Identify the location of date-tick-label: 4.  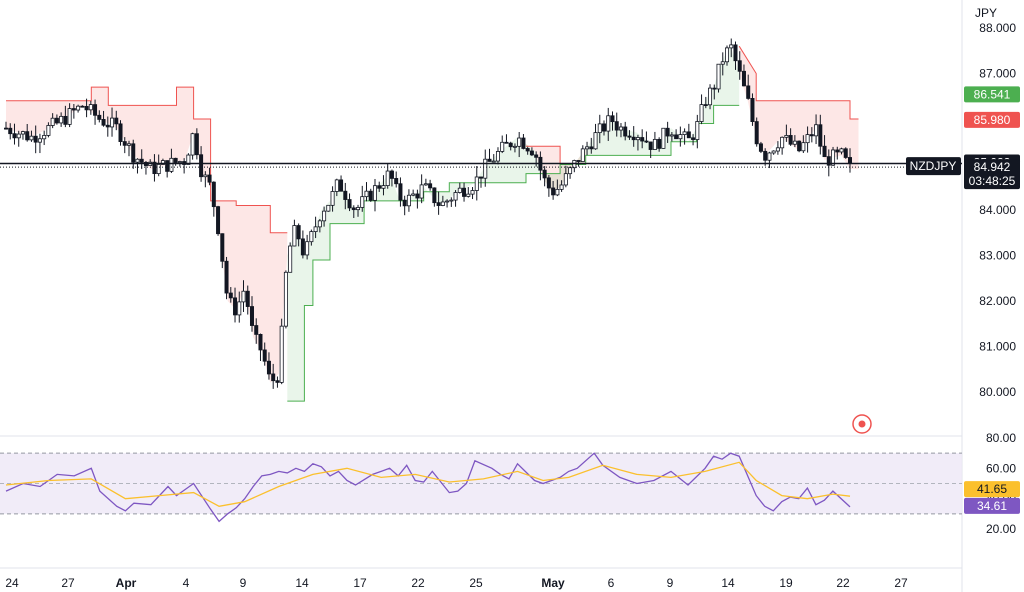
(186, 583).